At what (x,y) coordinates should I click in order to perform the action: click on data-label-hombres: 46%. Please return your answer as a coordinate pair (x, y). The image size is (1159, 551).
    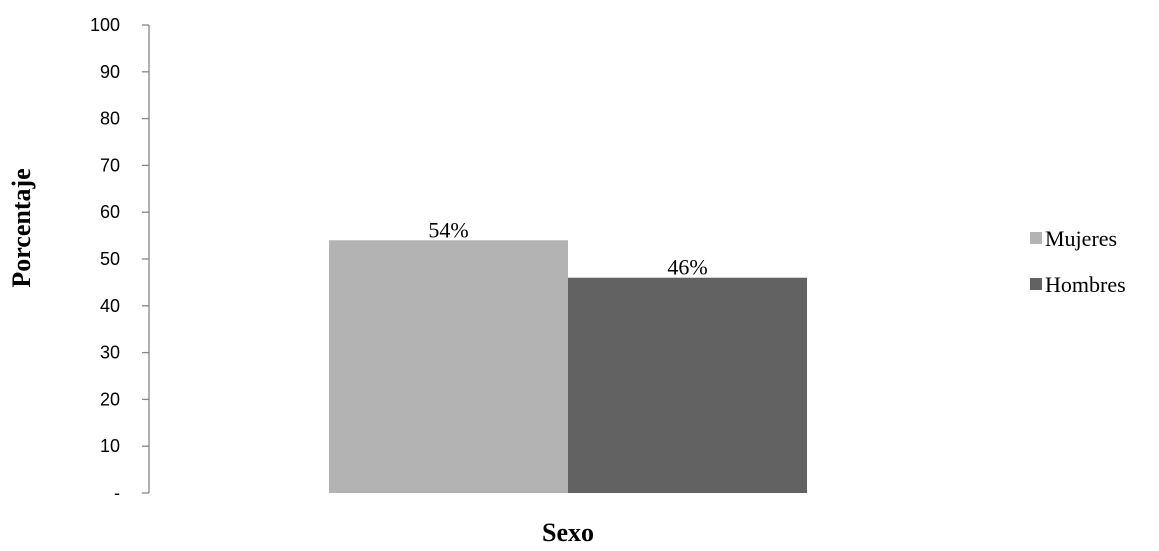
    Looking at the image, I should click on (687, 267).